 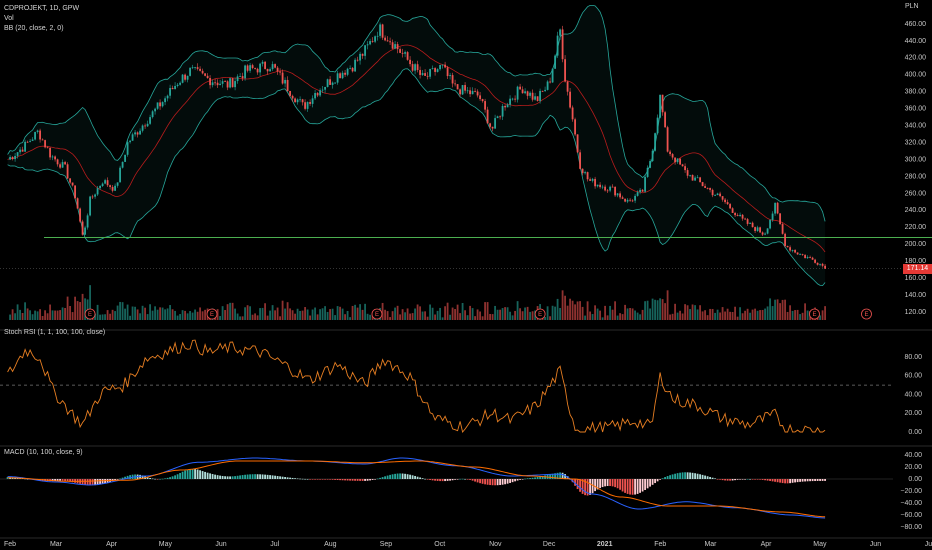 What do you see at coordinates (916, 227) in the screenshot?
I see `price-axis-tick: 220.00` at bounding box center [916, 227].